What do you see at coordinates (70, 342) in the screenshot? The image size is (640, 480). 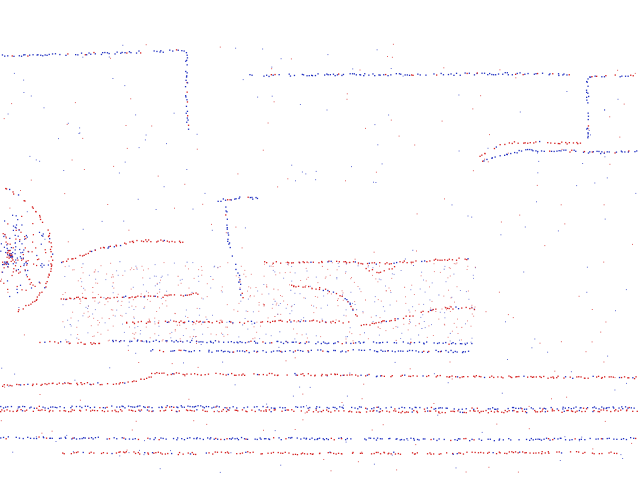 I see `sill-left` at bounding box center [70, 342].